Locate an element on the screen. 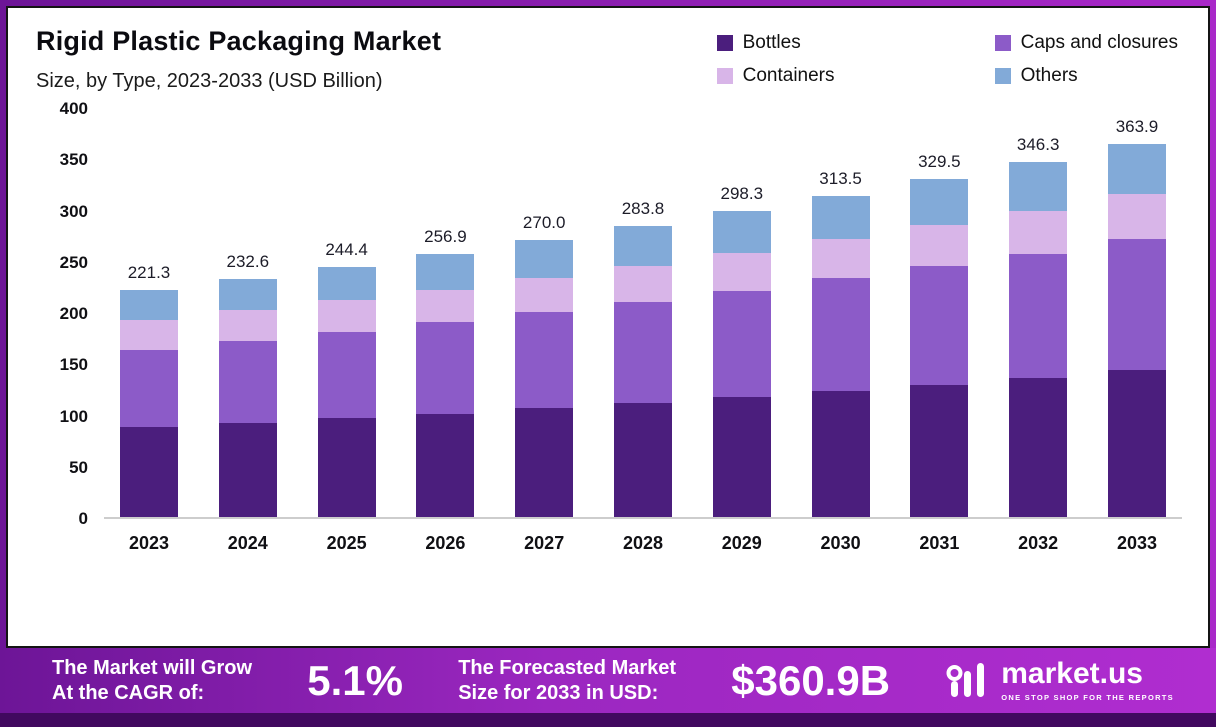  market-us-logo-icon is located at coordinates (965, 679).